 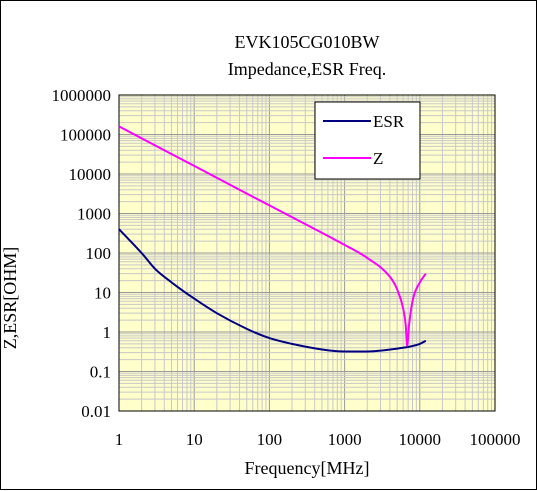 I want to click on x-tick-label: 100000, so click(x=495, y=439).